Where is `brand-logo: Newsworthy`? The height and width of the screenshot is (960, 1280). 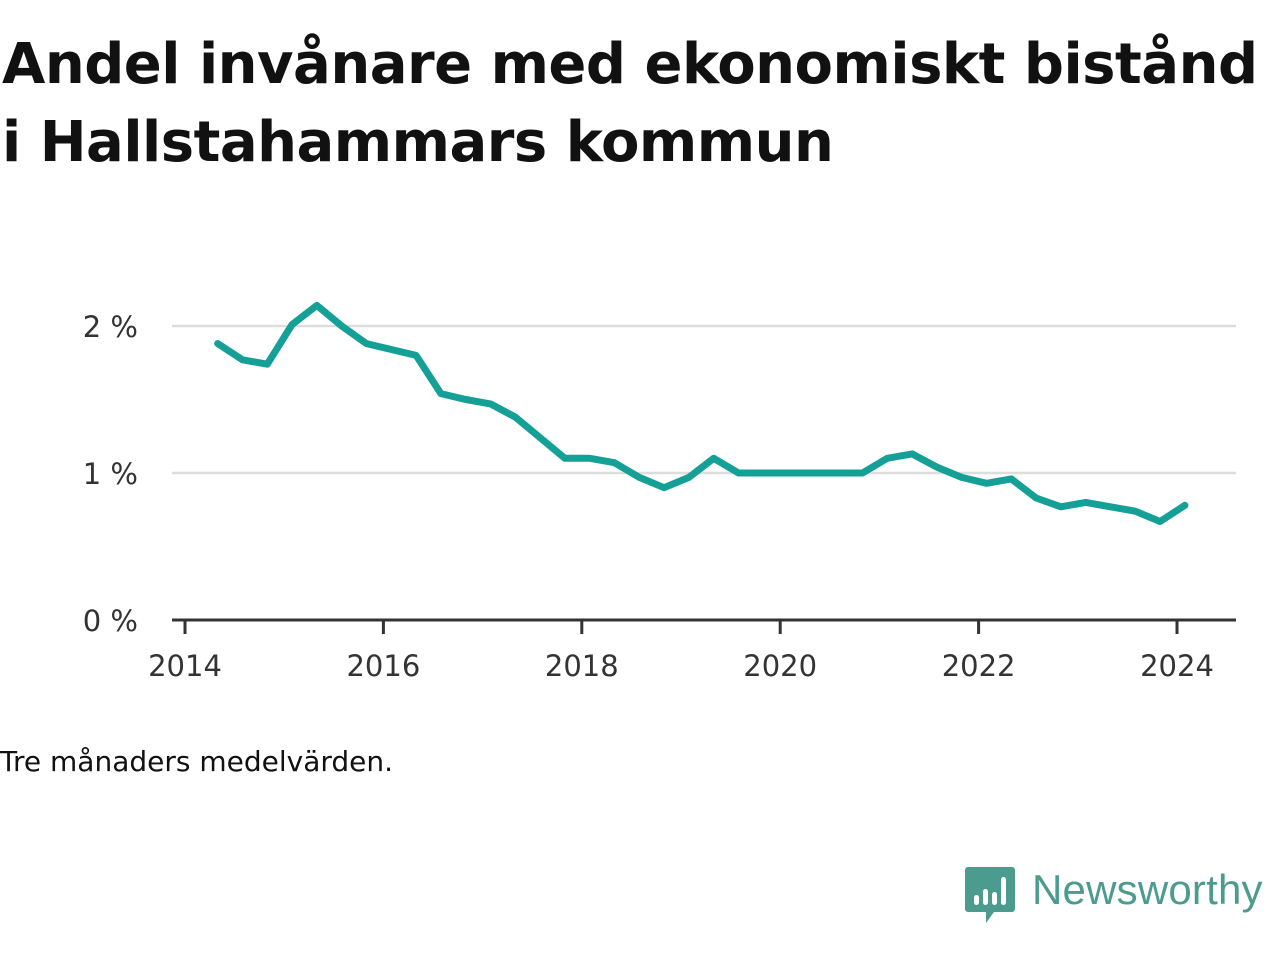 brand-logo: Newsworthy is located at coordinates (1113, 896).